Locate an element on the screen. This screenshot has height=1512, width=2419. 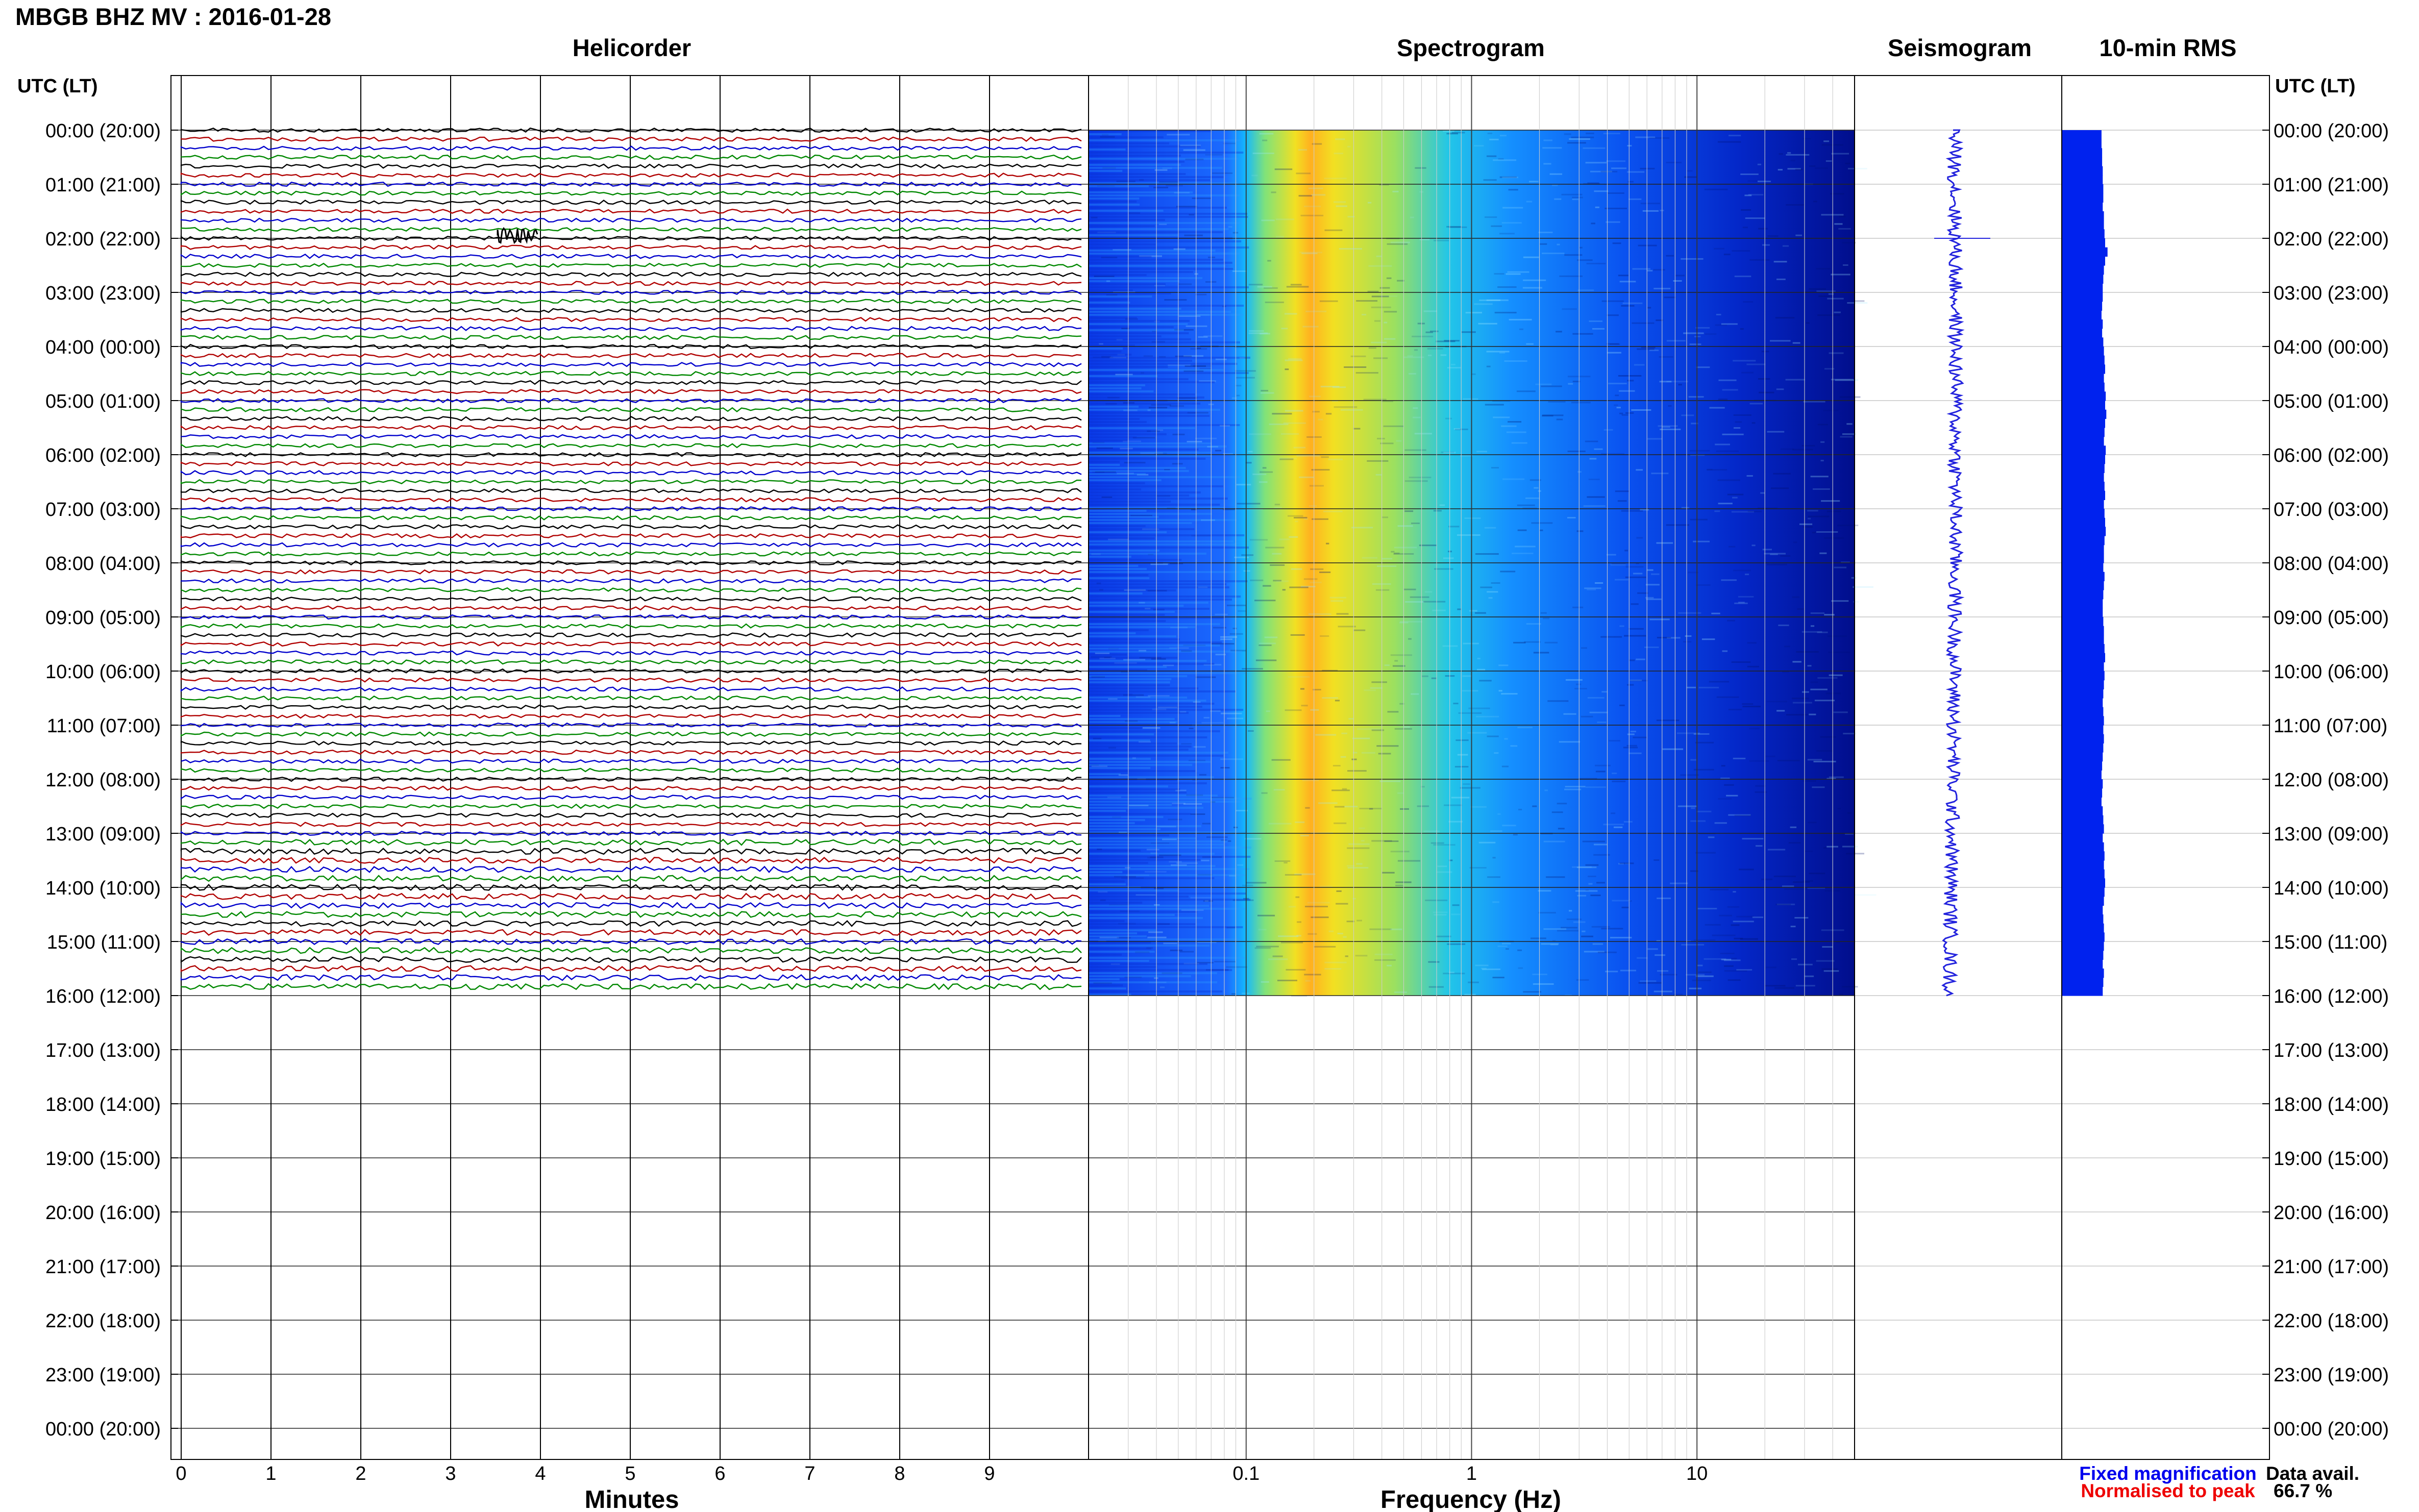
seismogram-trace is located at coordinates (1962, 563).